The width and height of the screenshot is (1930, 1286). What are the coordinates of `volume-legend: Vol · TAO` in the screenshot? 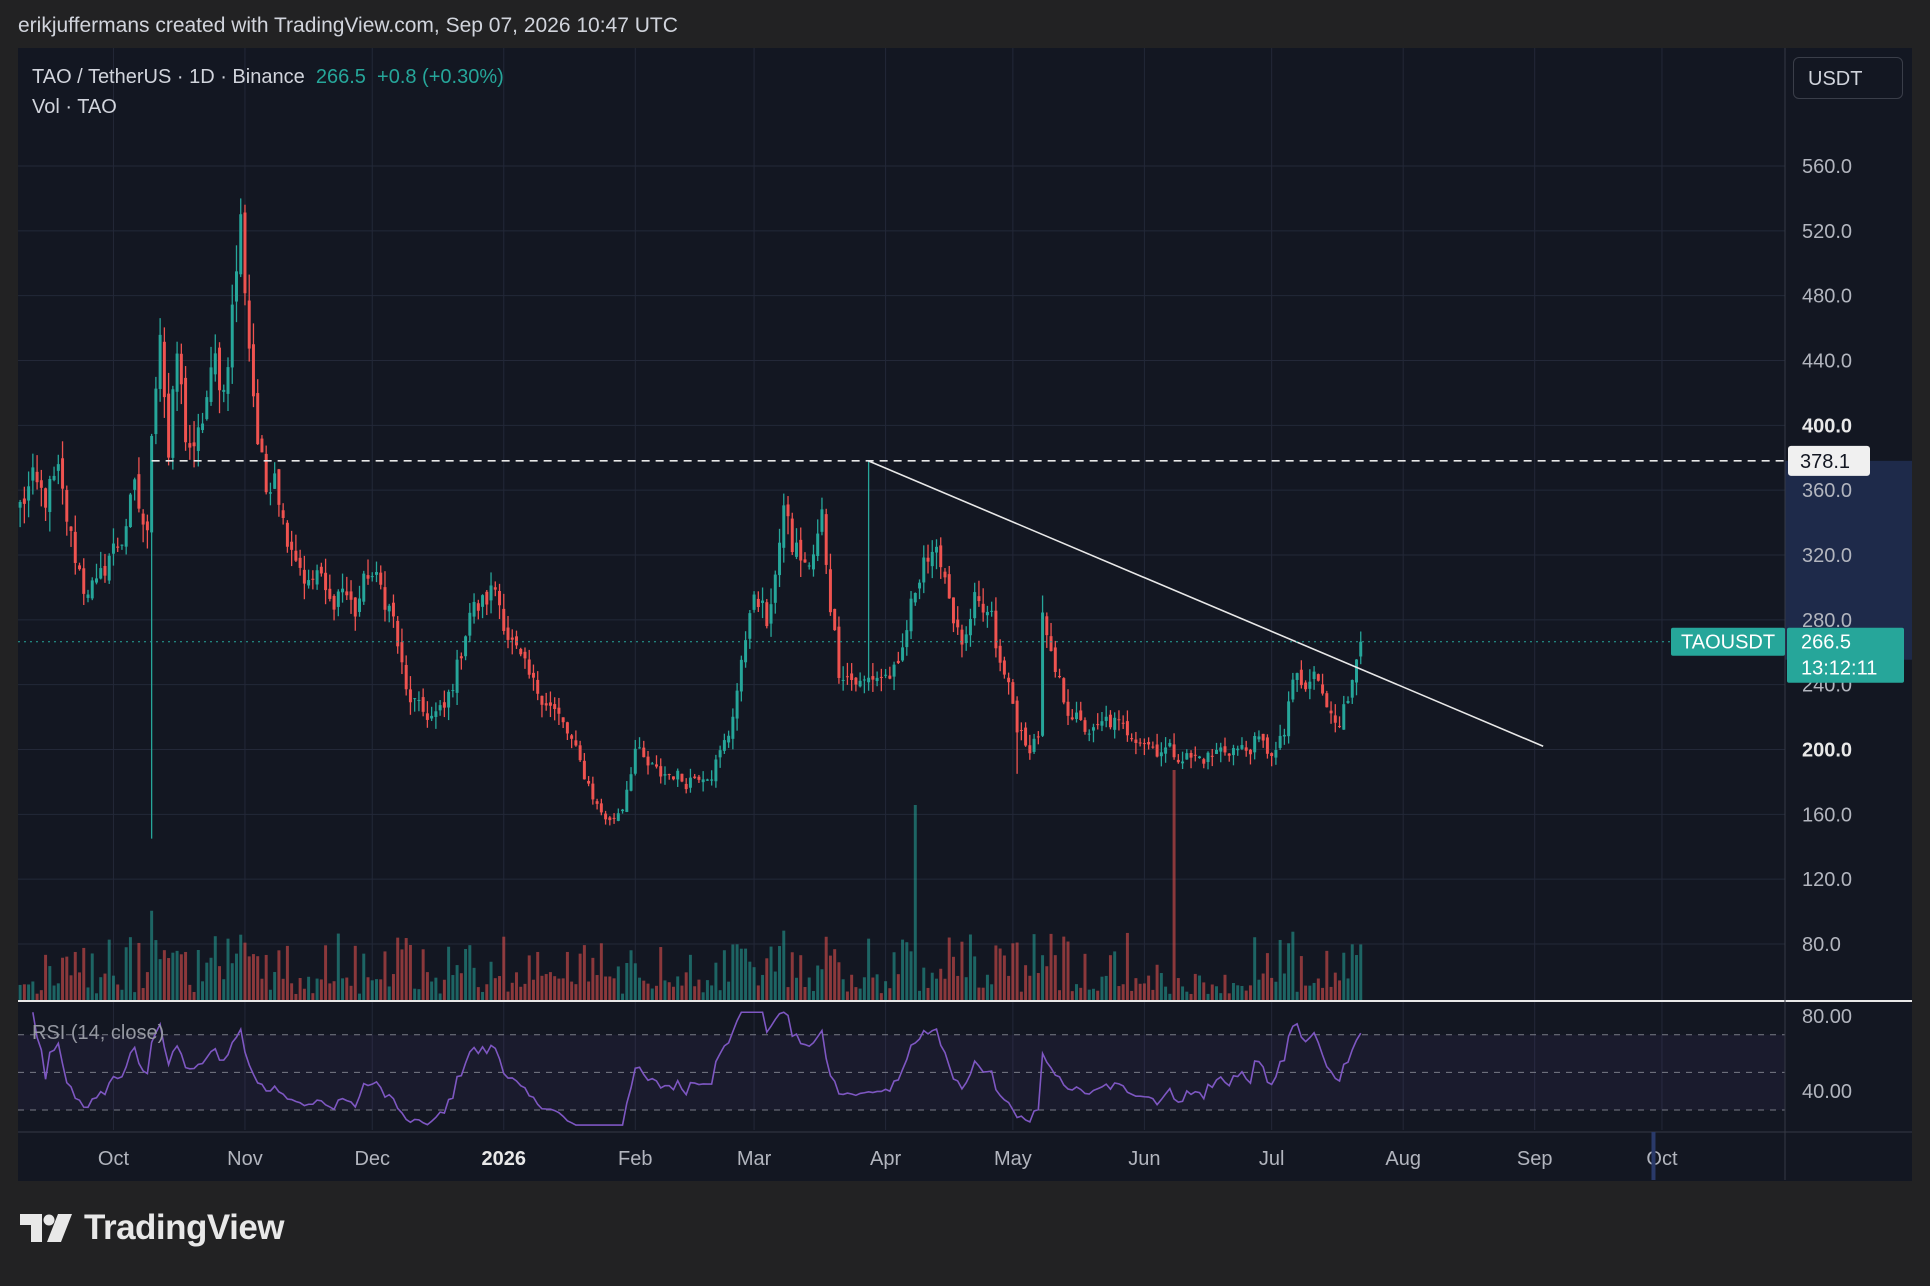 It's located at (74, 107).